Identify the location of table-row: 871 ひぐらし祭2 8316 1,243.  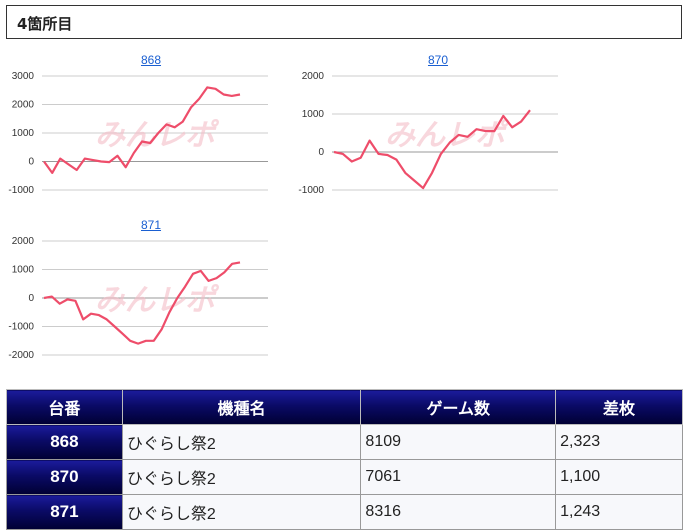
(344, 512).